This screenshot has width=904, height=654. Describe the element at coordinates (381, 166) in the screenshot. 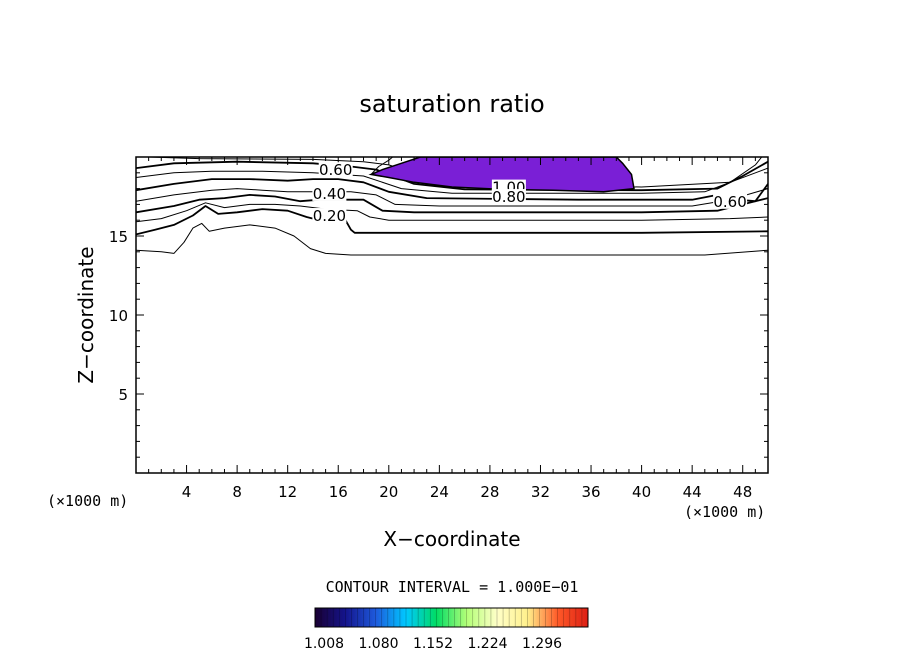

I see `contour-line-1.00-edge` at that location.